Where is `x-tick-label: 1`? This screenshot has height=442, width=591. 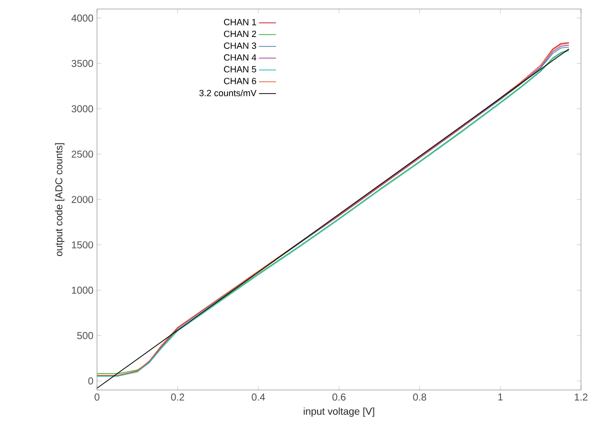 x-tick-label: 1 is located at coordinates (500, 397).